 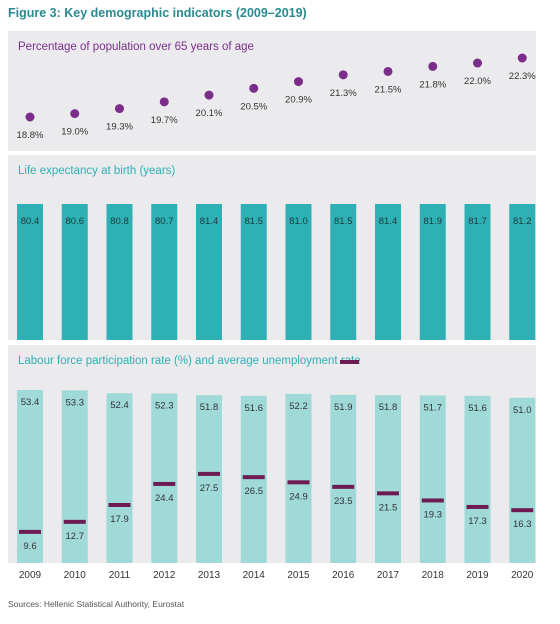 I want to click on life-expectancy-label: 81.0, so click(x=298, y=221).